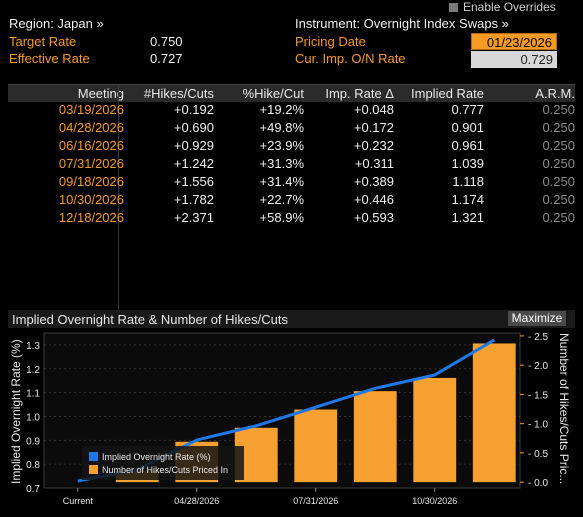 Image resolution: width=583 pixels, height=517 pixels. What do you see at coordinates (514, 41) in the screenshot?
I see `pricing-date-input: 01/23/2026` at bounding box center [514, 41].